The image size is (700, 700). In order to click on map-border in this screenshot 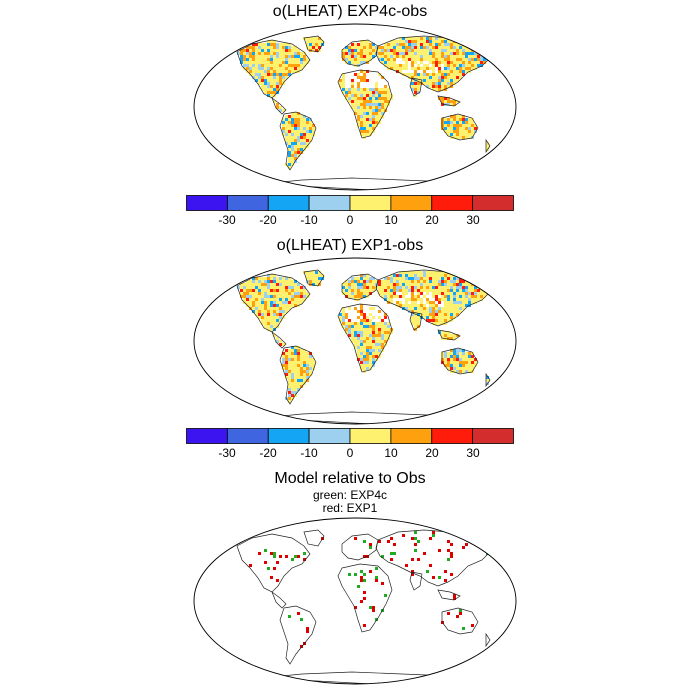, I will do `click(355, 341)`.